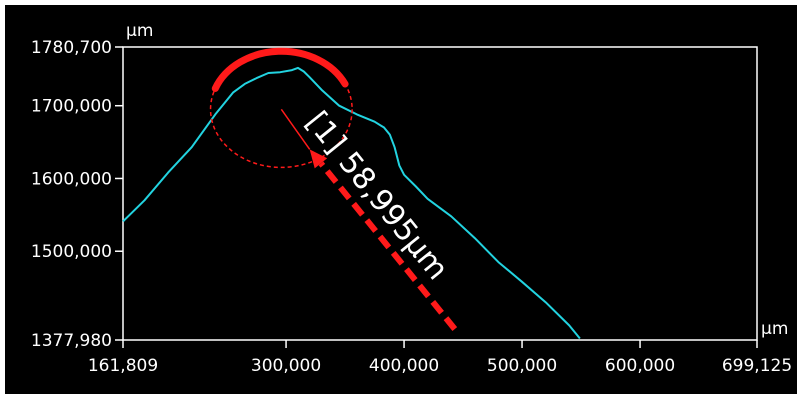 The width and height of the screenshot is (802, 399). I want to click on x-tick-label: 600,000, so click(640, 366).